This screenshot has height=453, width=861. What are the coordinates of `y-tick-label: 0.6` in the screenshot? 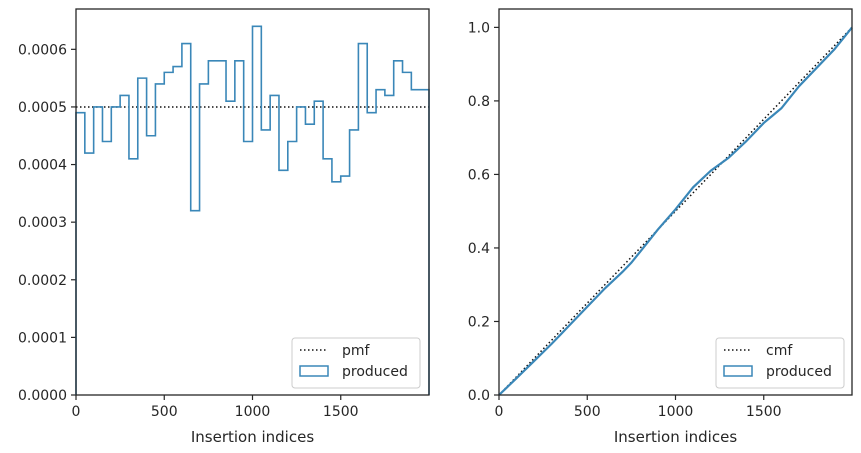 It's located at (479, 175).